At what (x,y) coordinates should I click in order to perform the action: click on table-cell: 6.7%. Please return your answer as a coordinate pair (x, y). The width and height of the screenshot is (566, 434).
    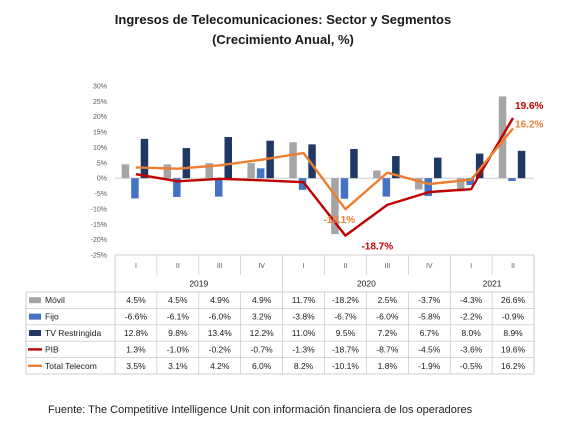
    Looking at the image, I should click on (430, 333).